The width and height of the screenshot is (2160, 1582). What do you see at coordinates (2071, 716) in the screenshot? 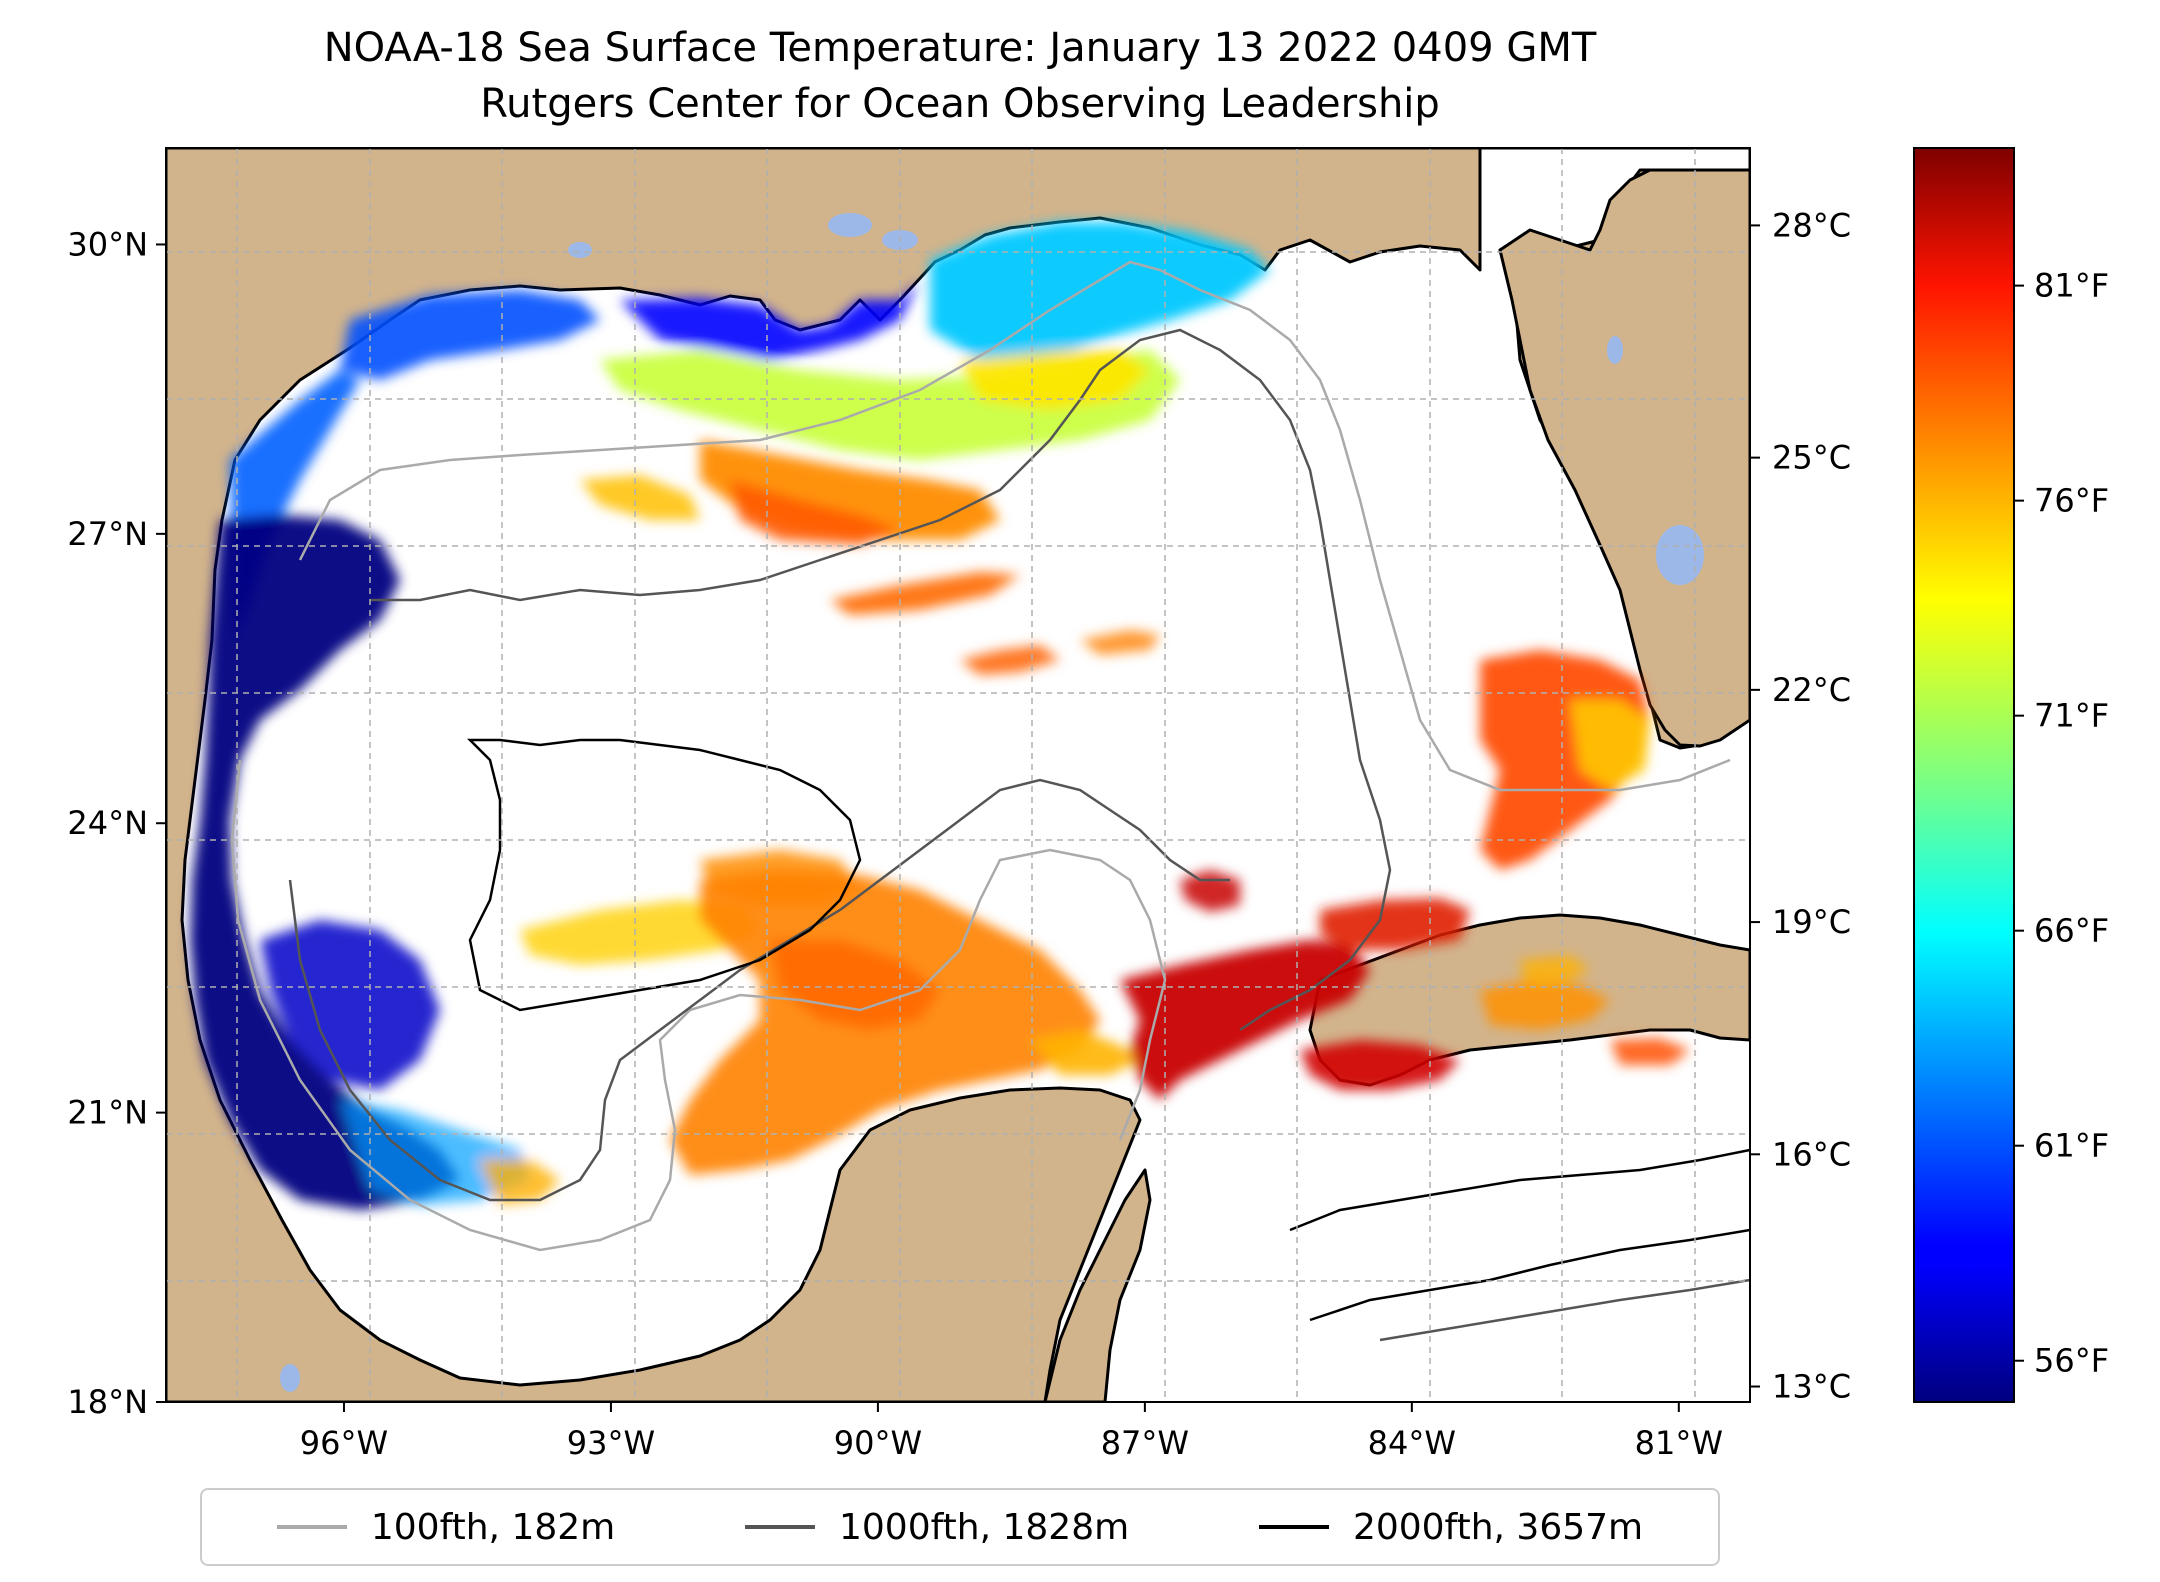
I see `fahrenheit-tick-label: 71°F` at bounding box center [2071, 716].